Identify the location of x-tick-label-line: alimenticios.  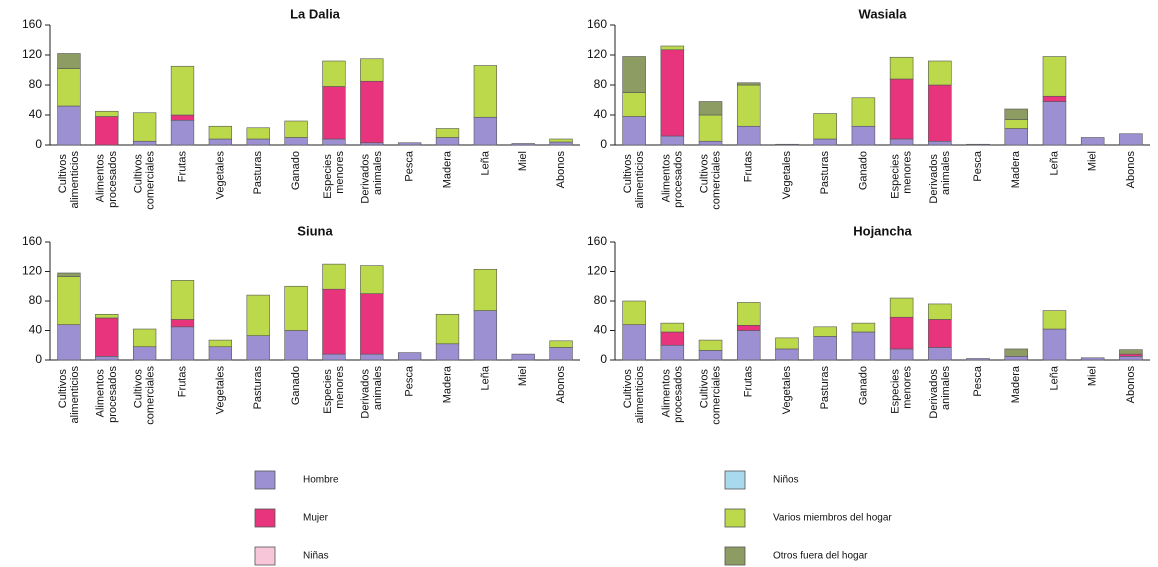
(75, 180).